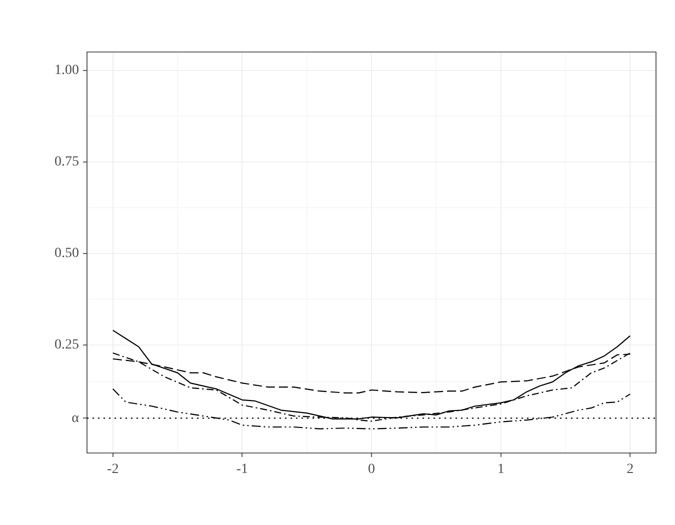  Describe the element at coordinates (630, 470) in the screenshot. I see `x-tick-label: 2` at that location.